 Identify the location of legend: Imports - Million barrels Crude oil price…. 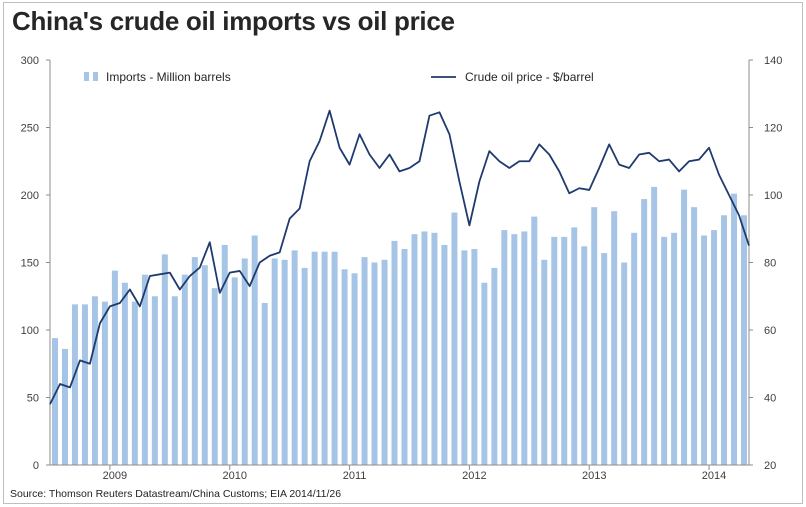
(339, 77).